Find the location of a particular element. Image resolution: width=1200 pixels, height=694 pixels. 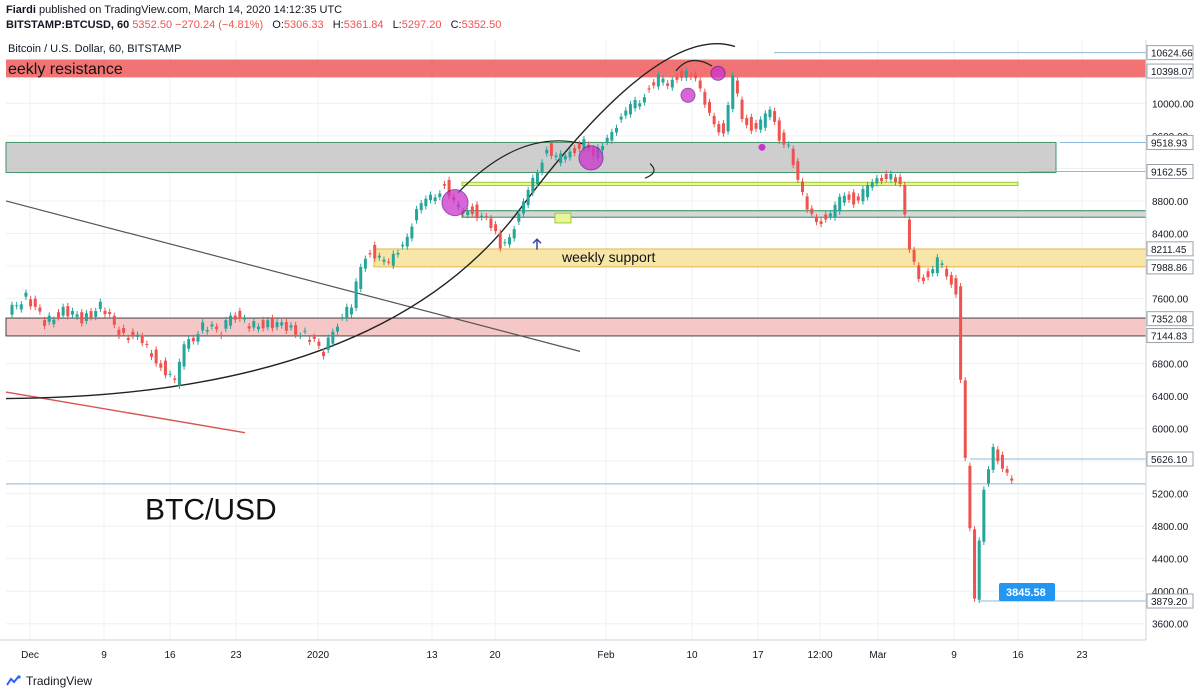

y-tick-label: 4800.00 is located at coordinates (1170, 527).